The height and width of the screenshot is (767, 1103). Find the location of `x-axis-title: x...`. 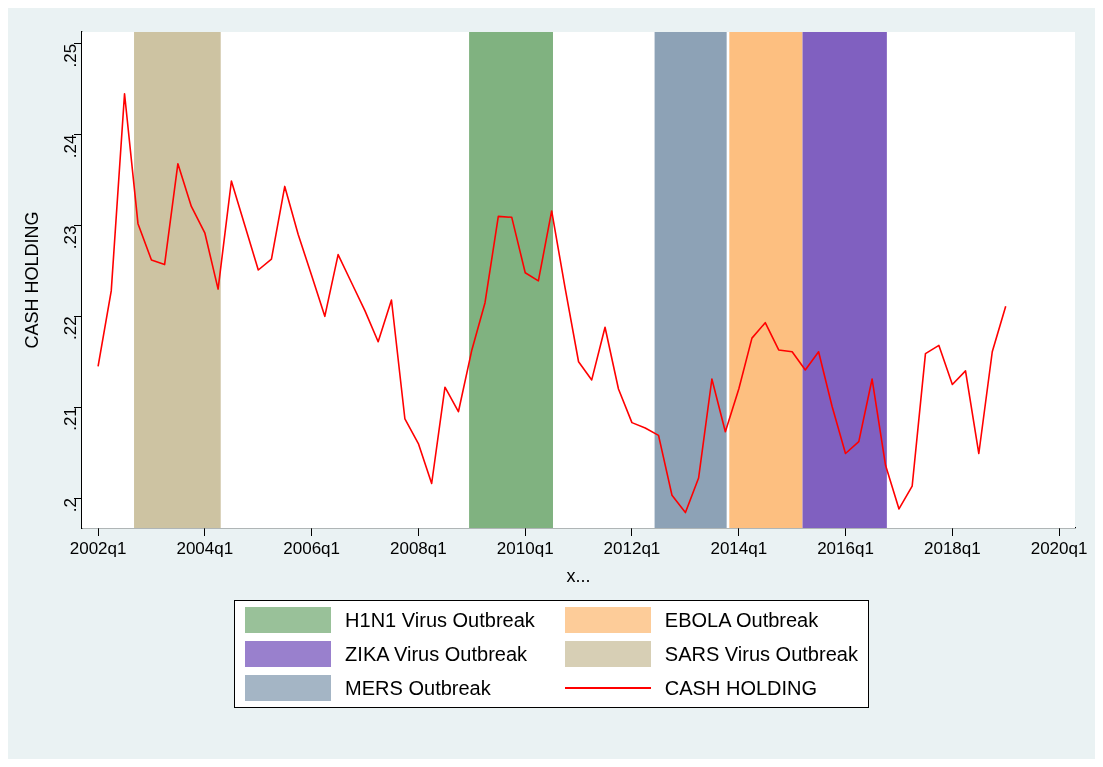

x-axis-title: x... is located at coordinates (578, 576).